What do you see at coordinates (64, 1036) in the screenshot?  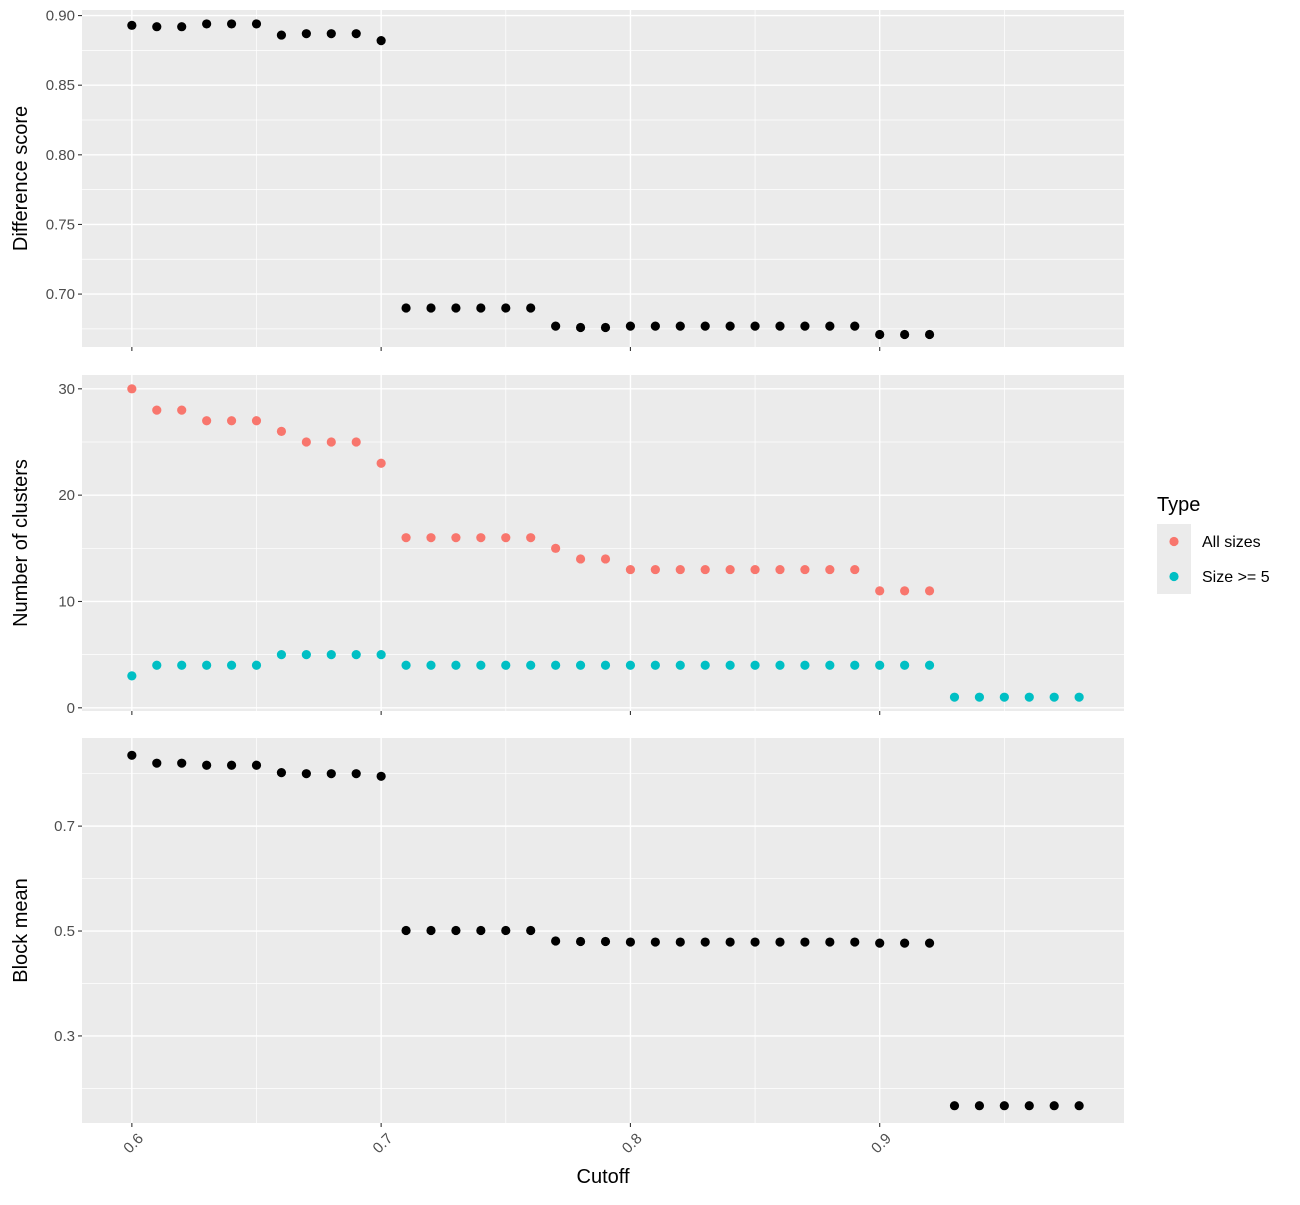 I see `y-tick-label: 0.3` at bounding box center [64, 1036].